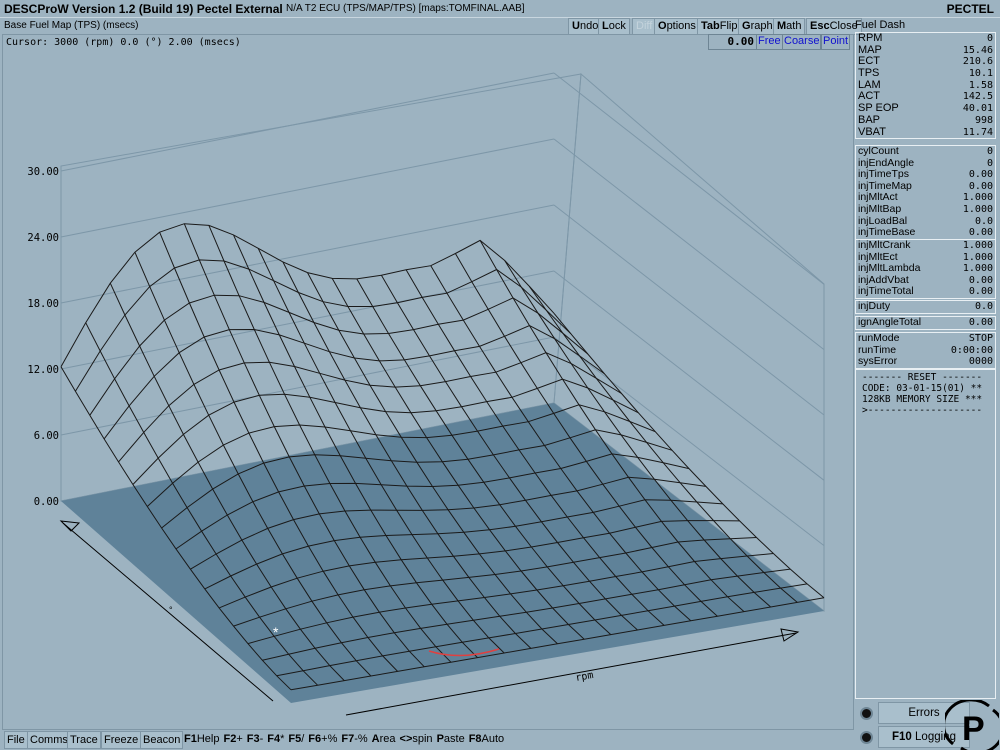 The height and width of the screenshot is (750, 1000). I want to click on toolbar-button-ath: Math, so click(789, 26).